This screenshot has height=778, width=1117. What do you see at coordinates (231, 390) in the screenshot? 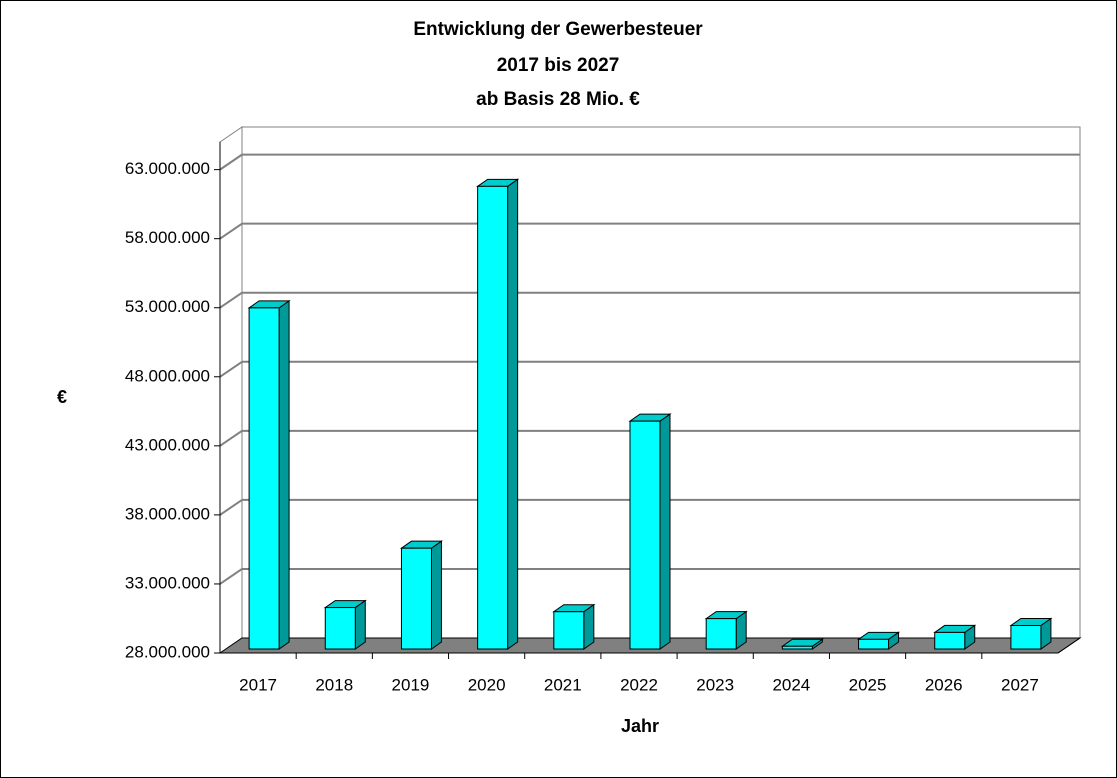
I see `side-wall` at bounding box center [231, 390].